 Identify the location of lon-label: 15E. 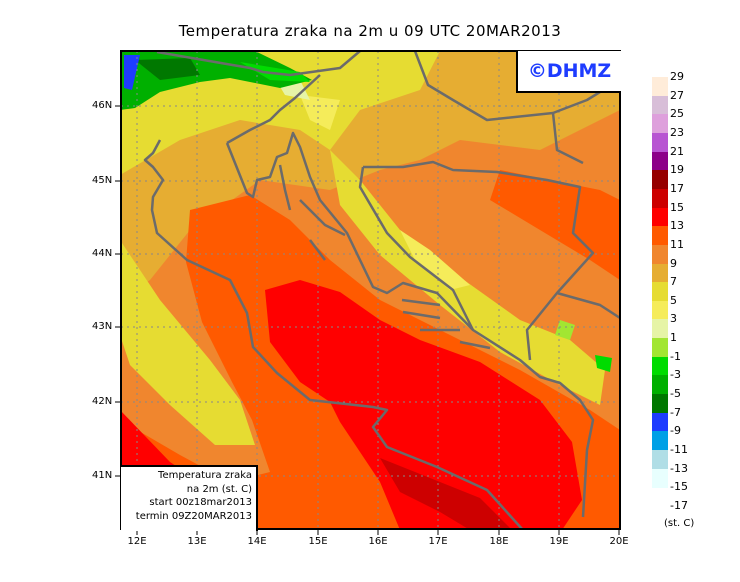
(318, 541).